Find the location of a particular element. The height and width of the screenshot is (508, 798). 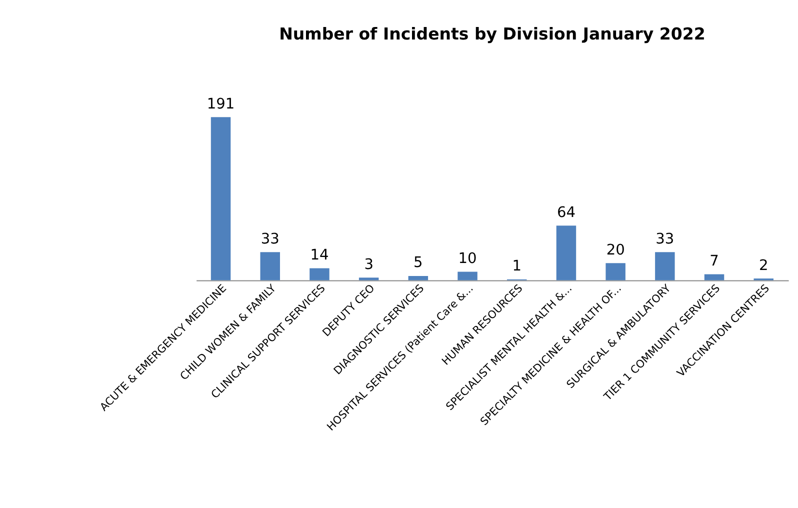

data-label: 10 is located at coordinates (467, 258).